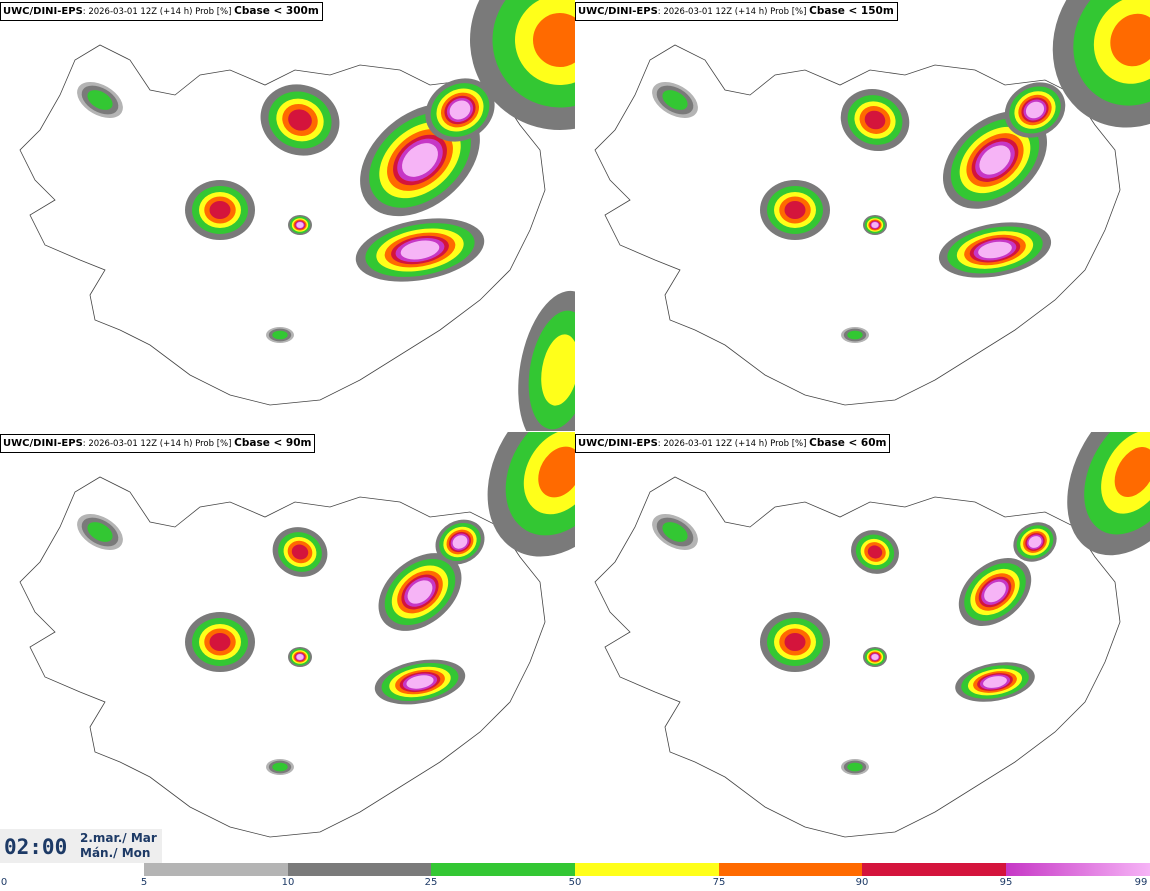 The height and width of the screenshot is (891, 1150). I want to click on valid-time-box: 02:00 2.mar./ Mar Mán./ Mon, so click(81, 848).